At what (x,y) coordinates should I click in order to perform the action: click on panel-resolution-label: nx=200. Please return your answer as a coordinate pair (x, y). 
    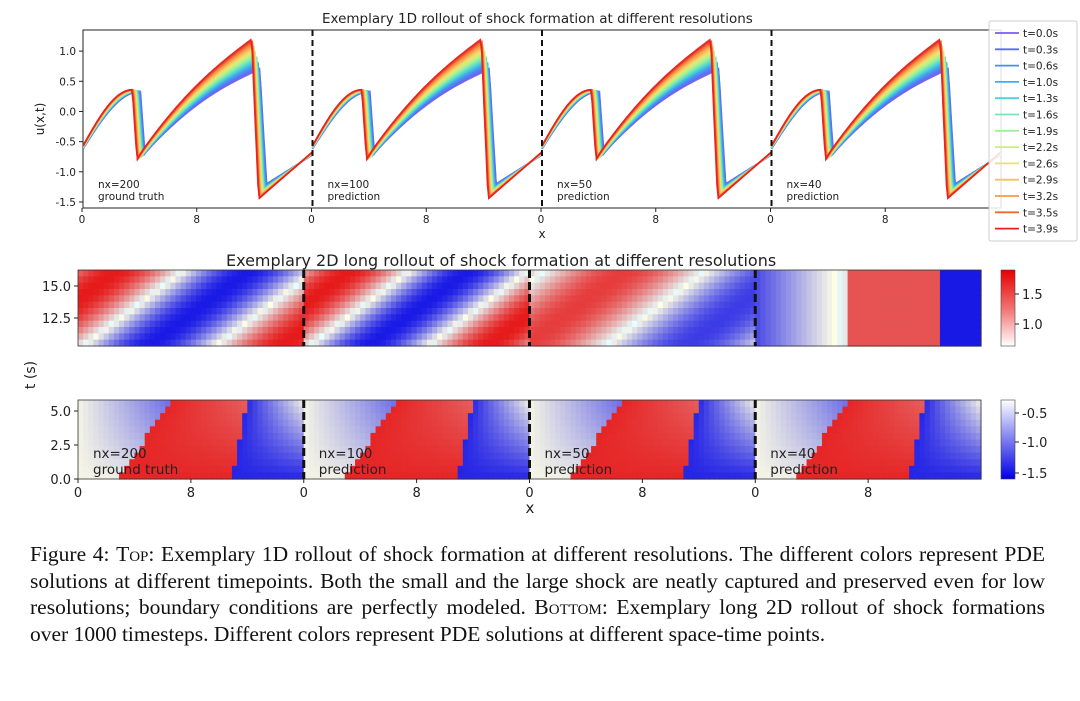
    Looking at the image, I should click on (119, 185).